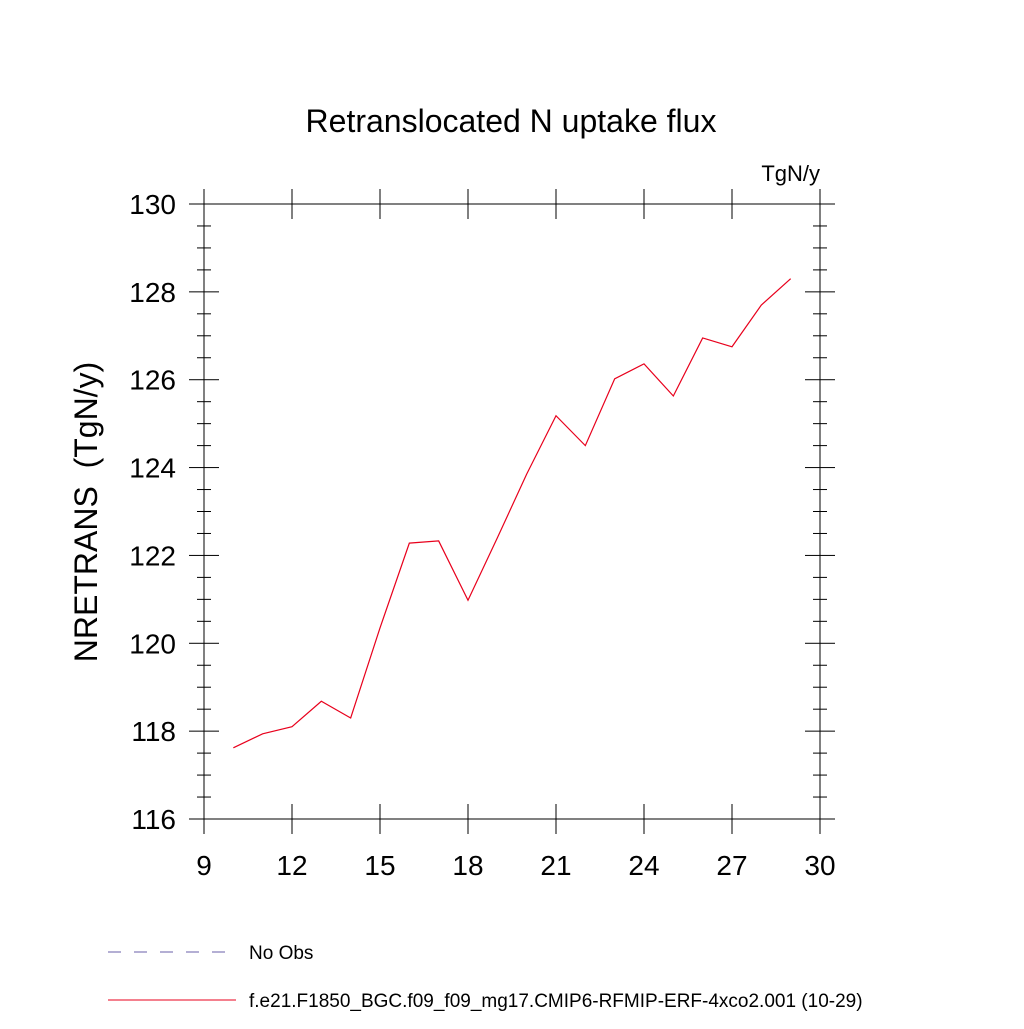 The width and height of the screenshot is (1024, 1029). Describe the element at coordinates (555, 865) in the screenshot. I see `x-tick-label: 21` at that location.